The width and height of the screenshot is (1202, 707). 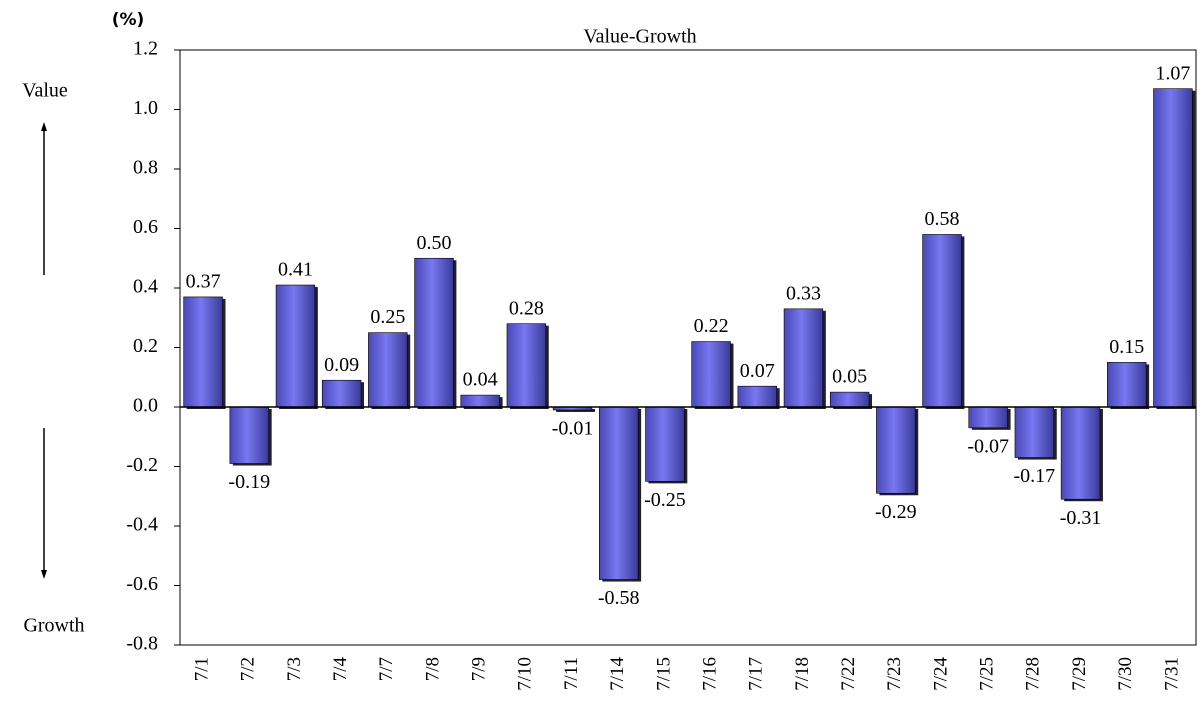 What do you see at coordinates (803, 293) in the screenshot?
I see `value-label: 0.33` at bounding box center [803, 293].